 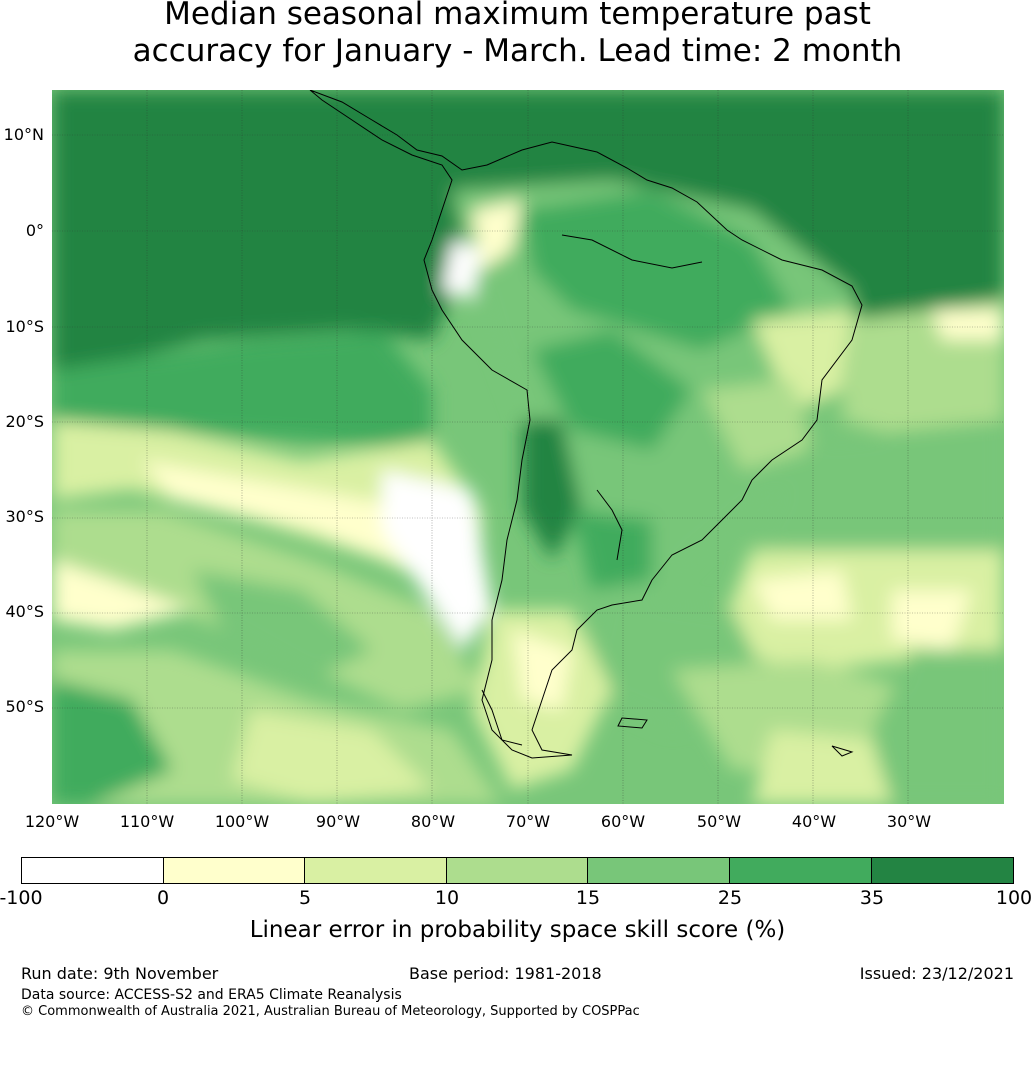 What do you see at coordinates (147, 821) in the screenshot?
I see `lon-label-110w: 110°W` at bounding box center [147, 821].